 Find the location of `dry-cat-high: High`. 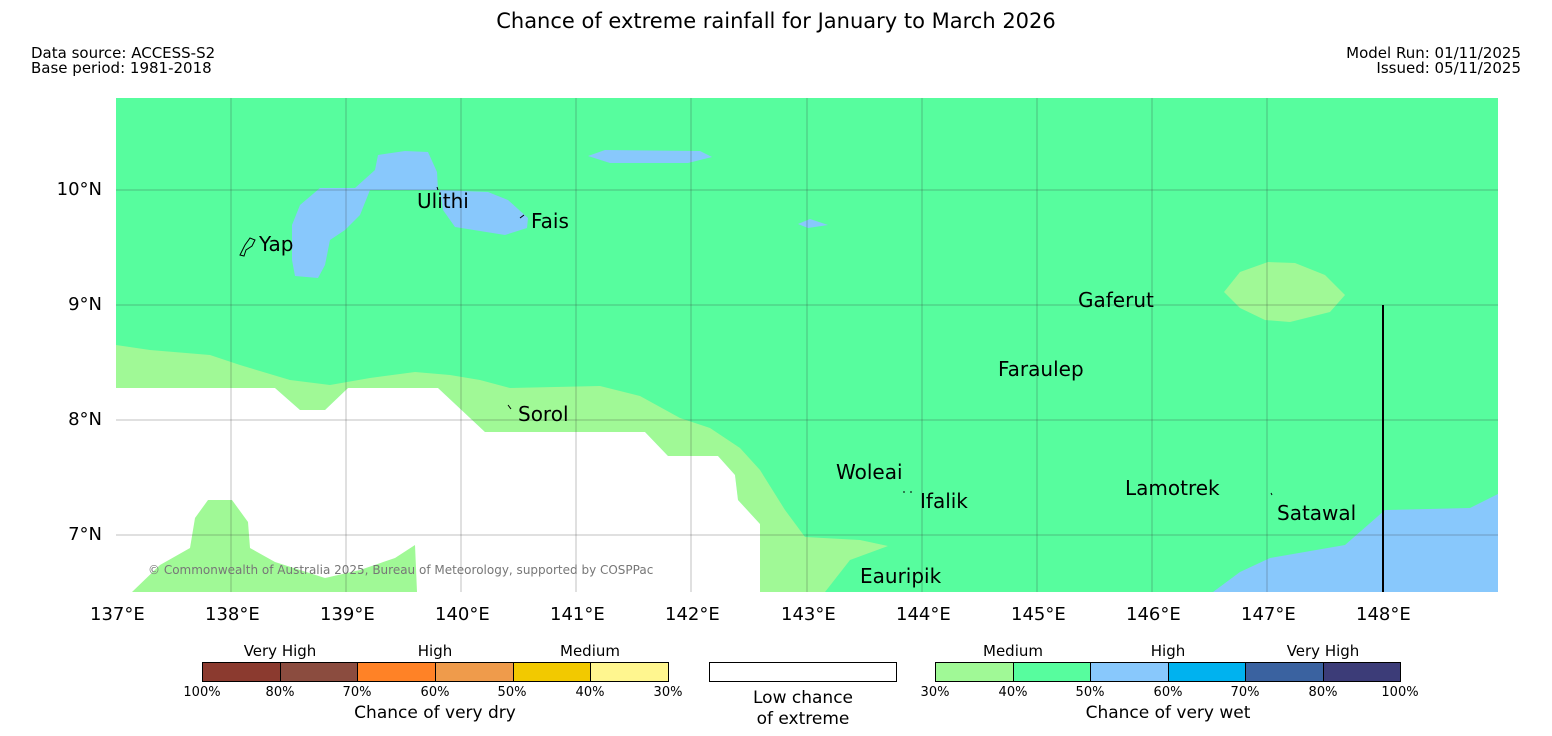

dry-cat-high: High is located at coordinates (435, 651).